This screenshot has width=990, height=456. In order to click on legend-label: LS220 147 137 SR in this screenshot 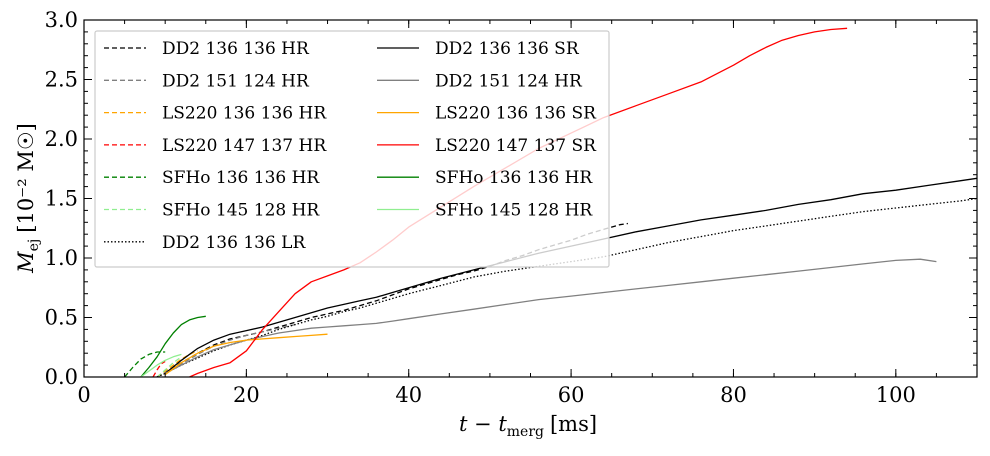, I will do `click(516, 146)`.